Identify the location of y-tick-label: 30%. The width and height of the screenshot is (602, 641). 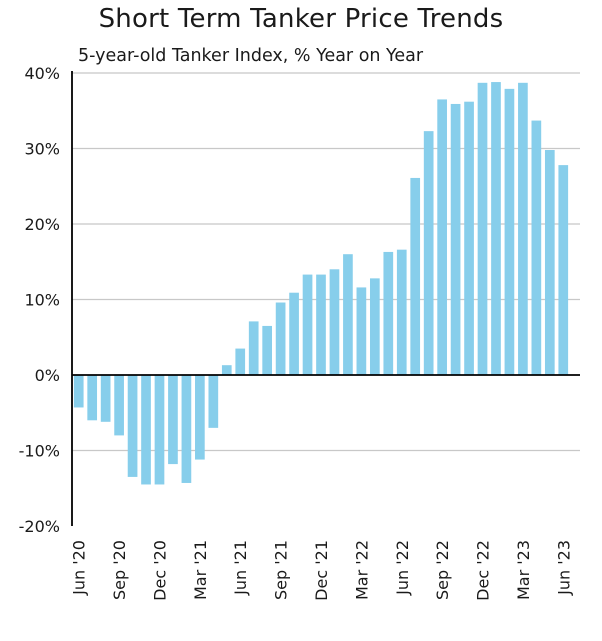
(42, 149).